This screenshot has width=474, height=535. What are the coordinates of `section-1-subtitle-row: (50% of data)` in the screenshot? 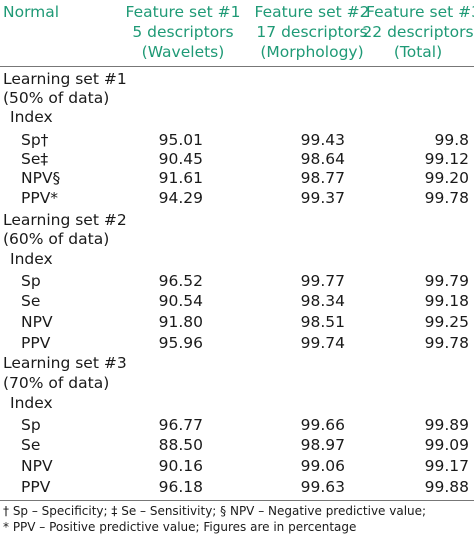 It's located at (237, 99).